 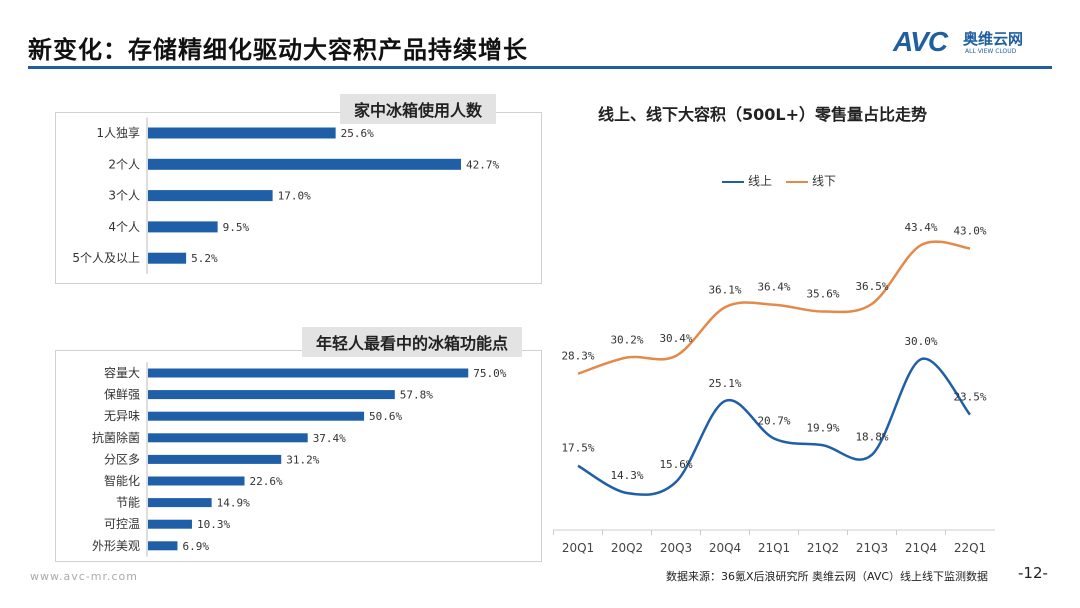 I want to click on avc-logo: AVC 奥维云网 ALL VIEW CLOUD, so click(x=958, y=42).